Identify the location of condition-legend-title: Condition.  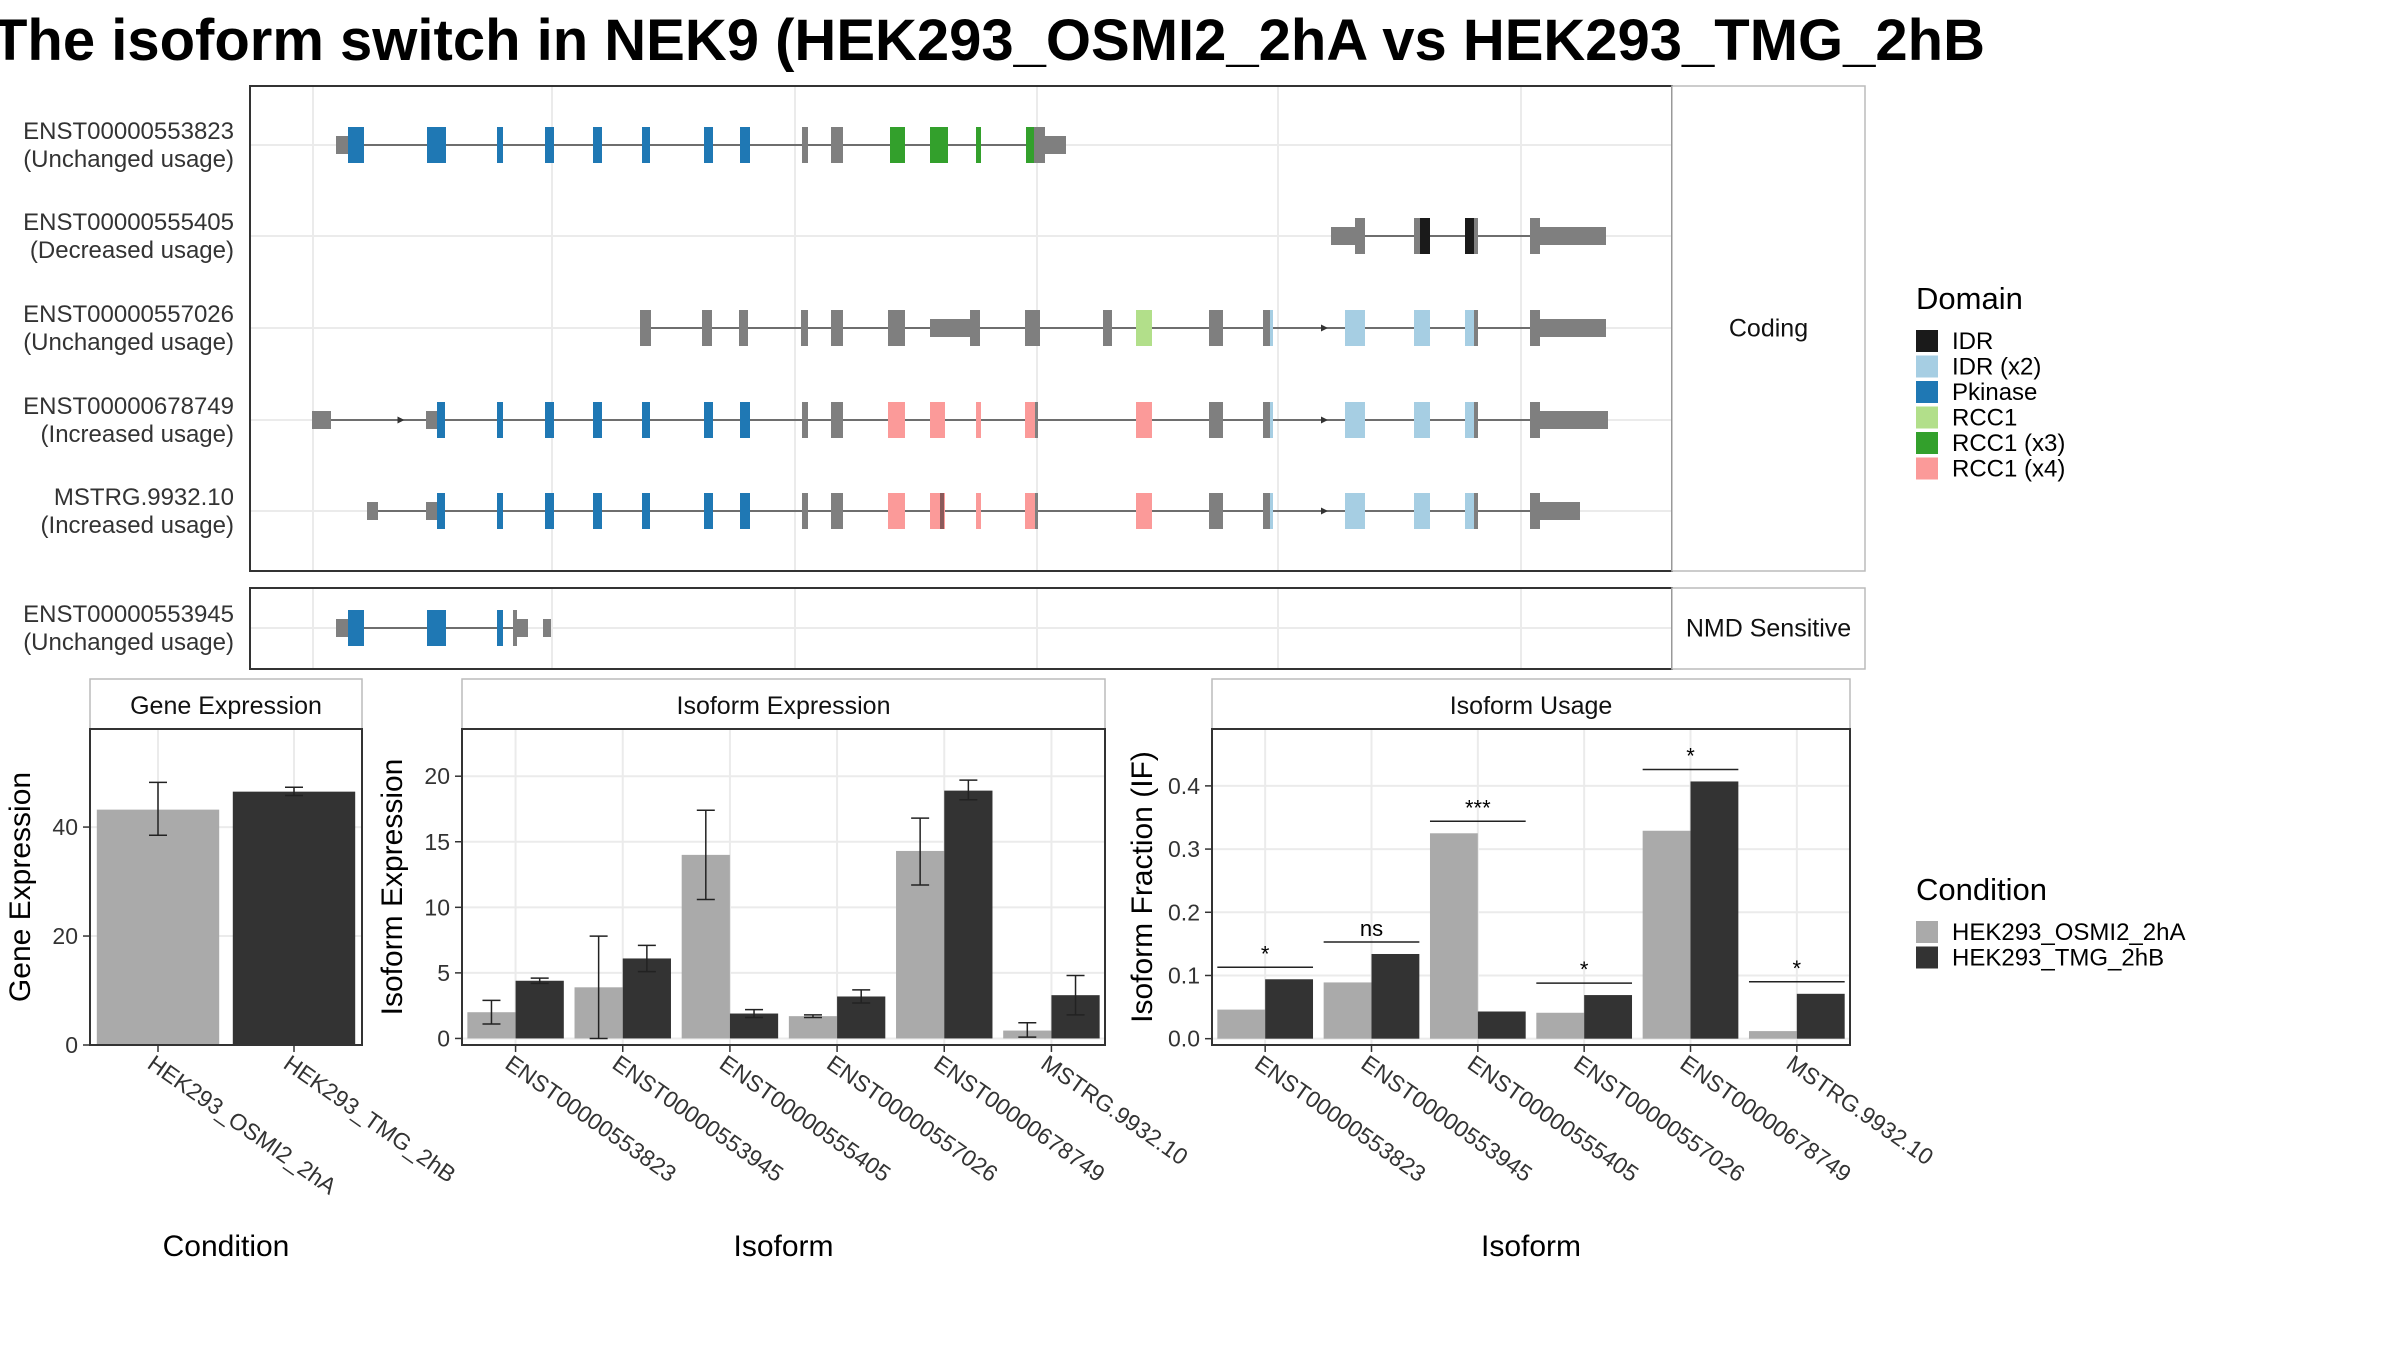
(1981, 889).